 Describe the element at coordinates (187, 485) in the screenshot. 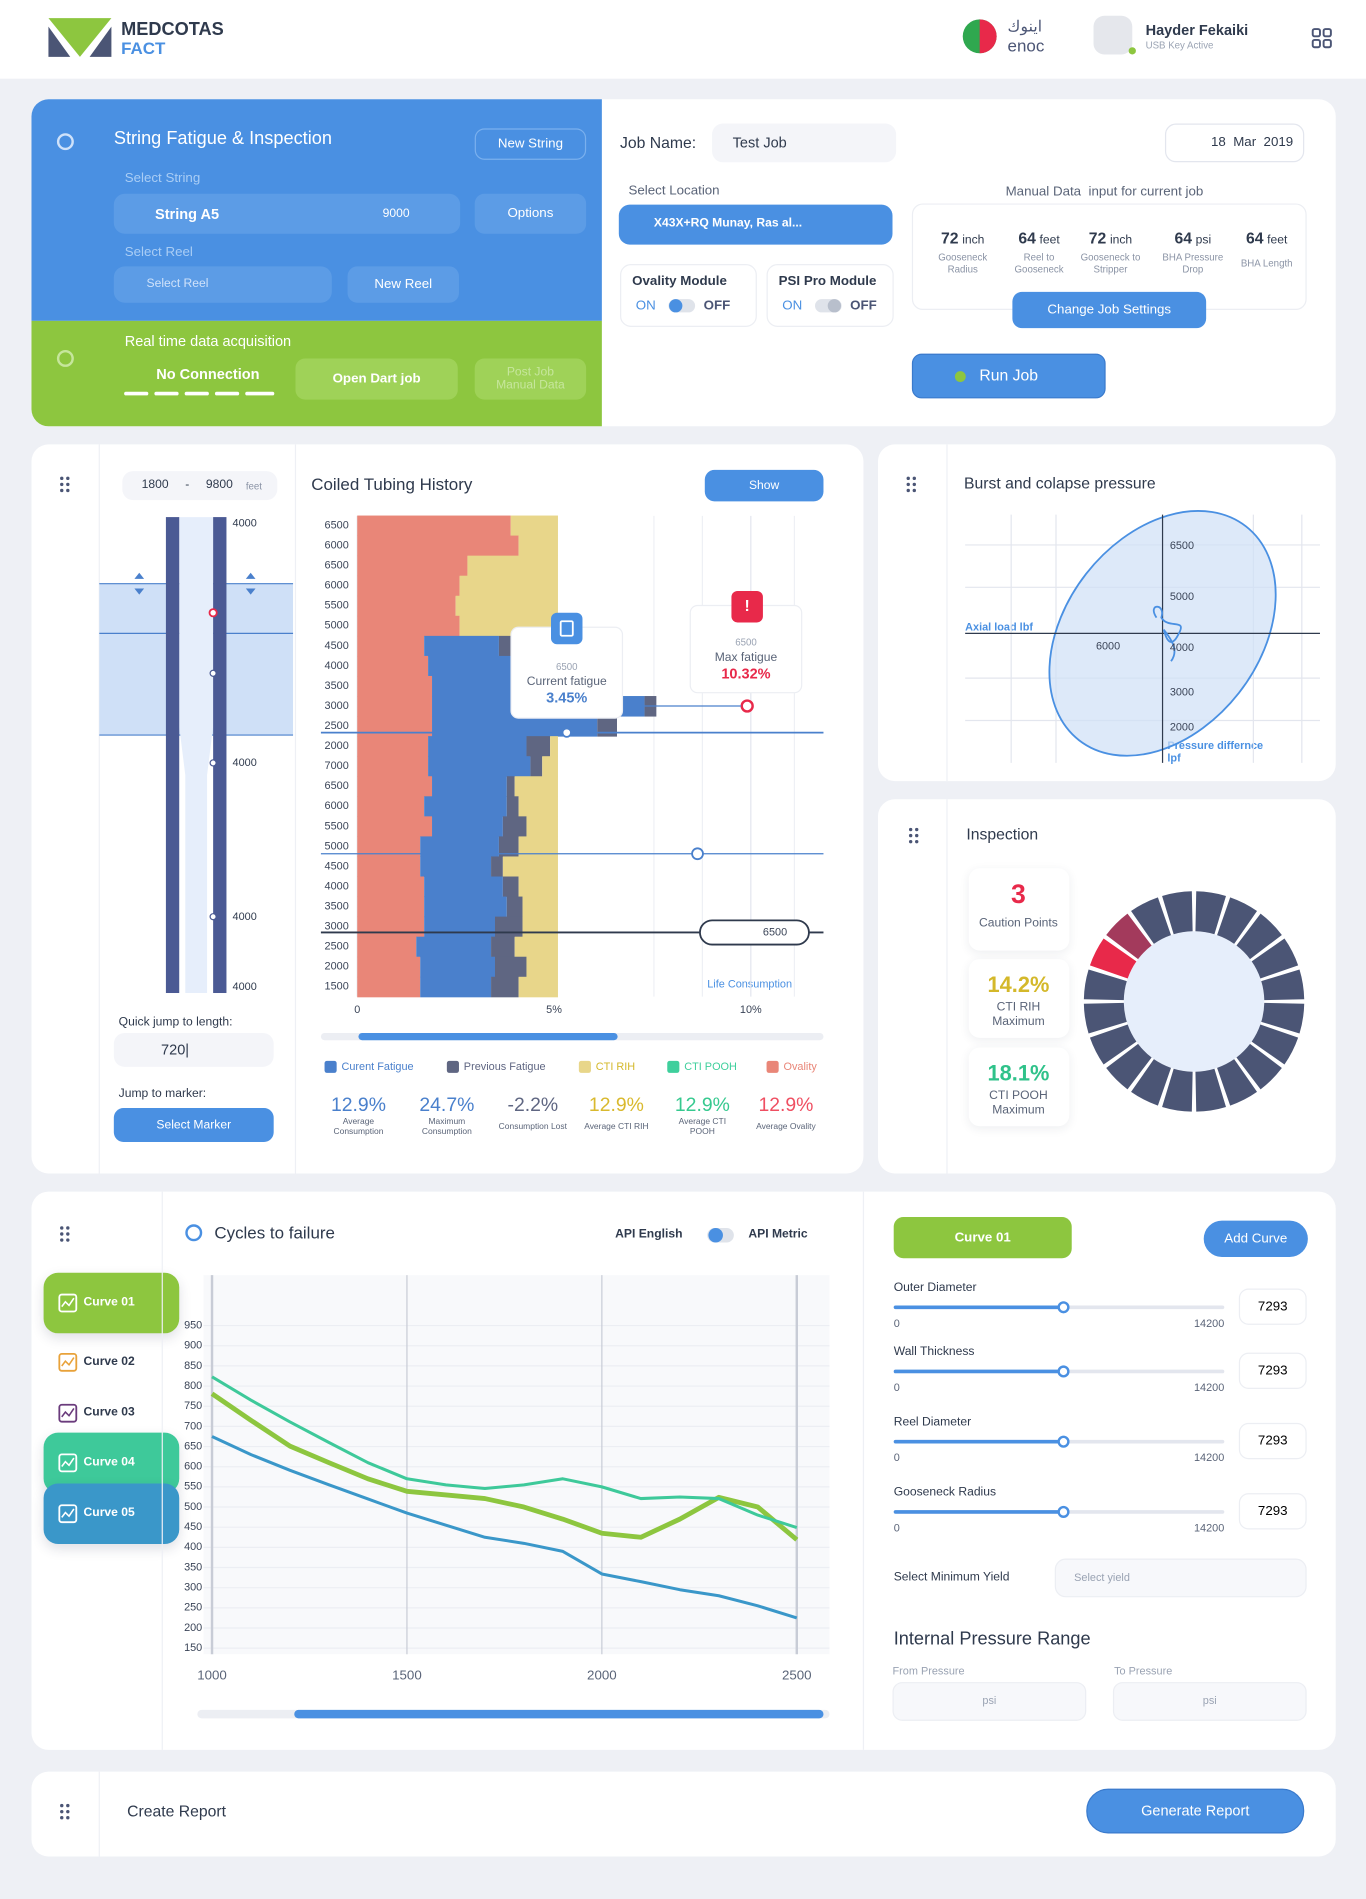

I see `range-sep: -` at that location.